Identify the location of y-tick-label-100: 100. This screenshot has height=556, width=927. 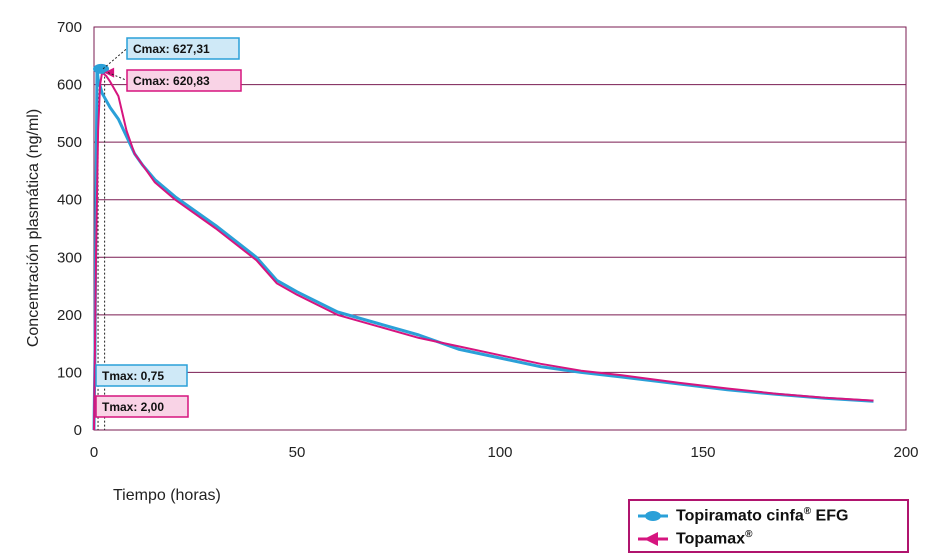
(69, 372).